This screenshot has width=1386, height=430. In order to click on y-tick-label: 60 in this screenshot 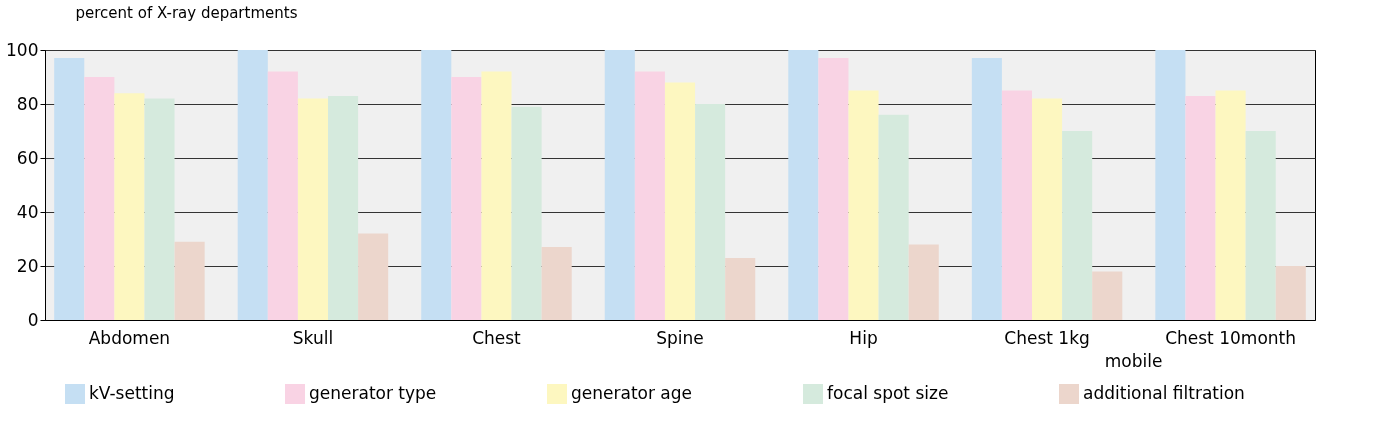, I will do `click(27, 157)`.